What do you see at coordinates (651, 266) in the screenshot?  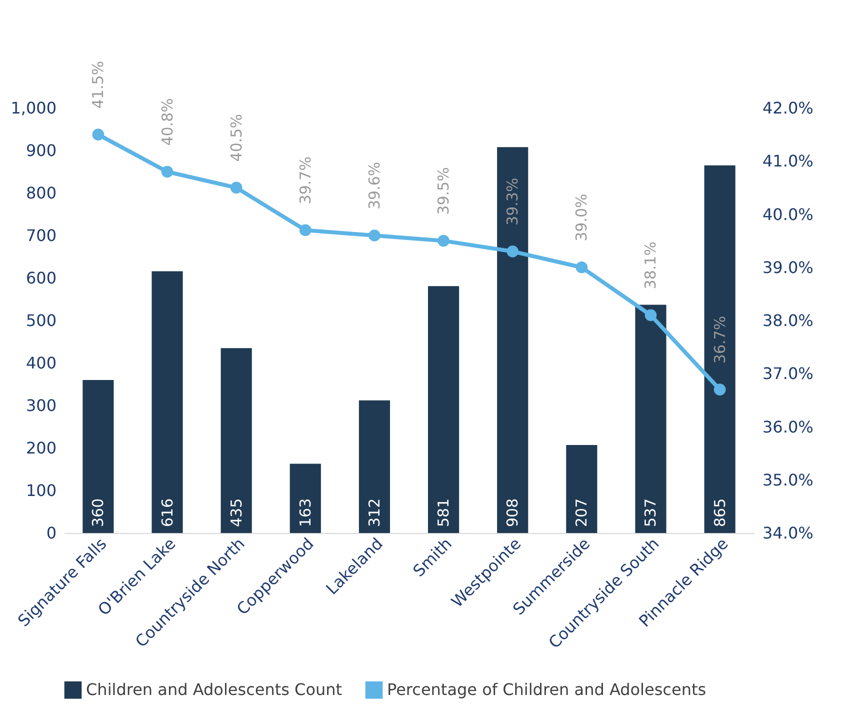 I see `data-label: 38.1%` at bounding box center [651, 266].